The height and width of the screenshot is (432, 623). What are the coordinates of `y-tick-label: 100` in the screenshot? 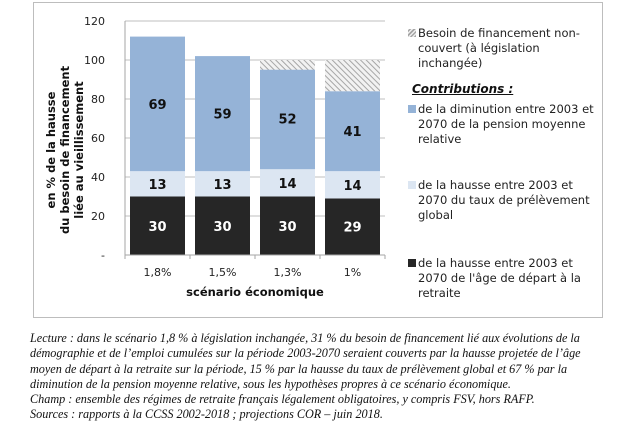 It's located at (94, 60).